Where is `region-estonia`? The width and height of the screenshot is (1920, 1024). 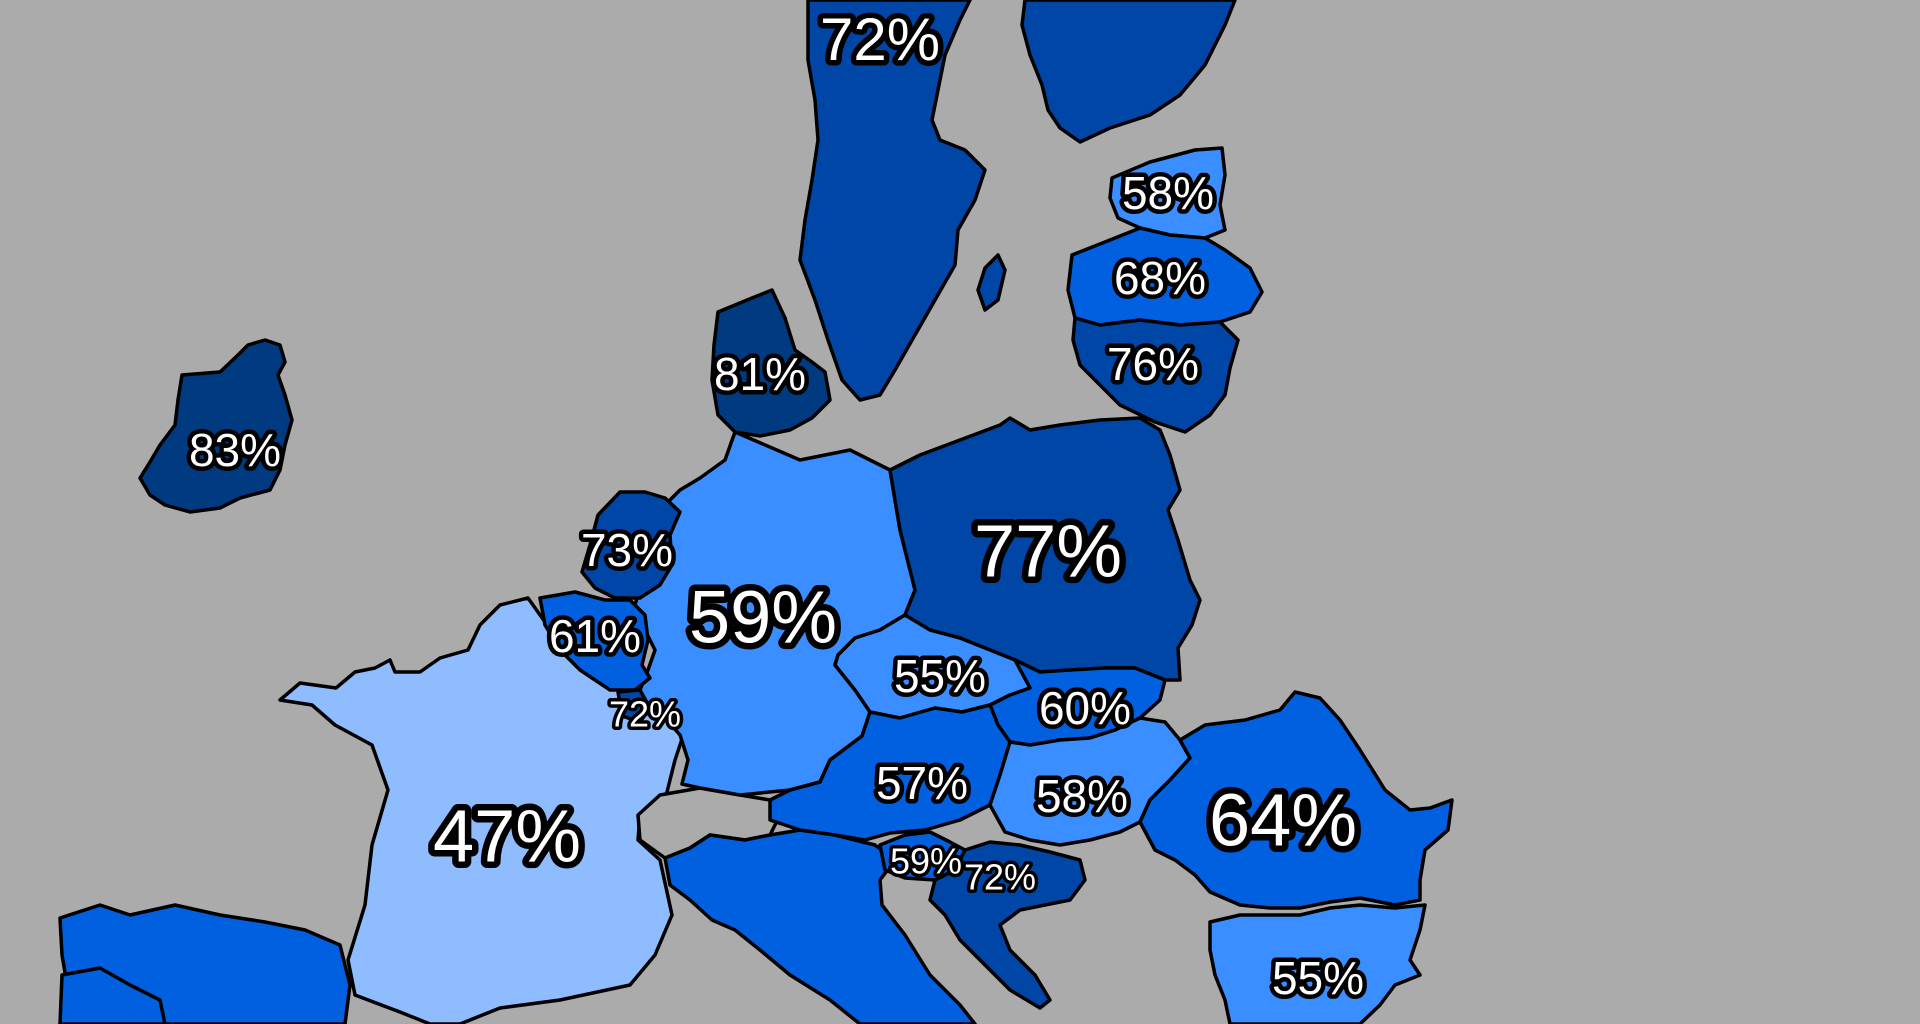
region-estonia is located at coordinates (1167, 193).